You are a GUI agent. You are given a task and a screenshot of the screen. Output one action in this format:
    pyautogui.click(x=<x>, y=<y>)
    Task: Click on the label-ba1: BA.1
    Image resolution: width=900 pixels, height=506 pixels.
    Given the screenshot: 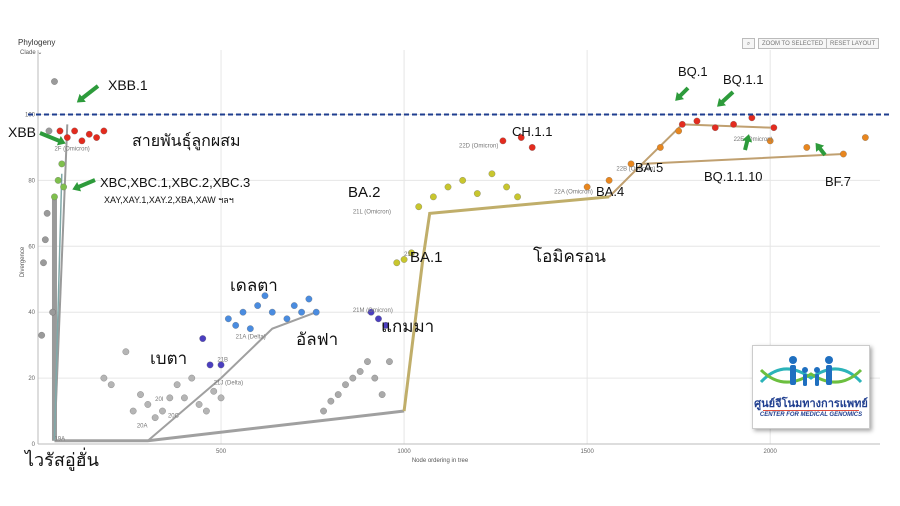 What is the action you would take?
    pyautogui.click(x=426, y=257)
    